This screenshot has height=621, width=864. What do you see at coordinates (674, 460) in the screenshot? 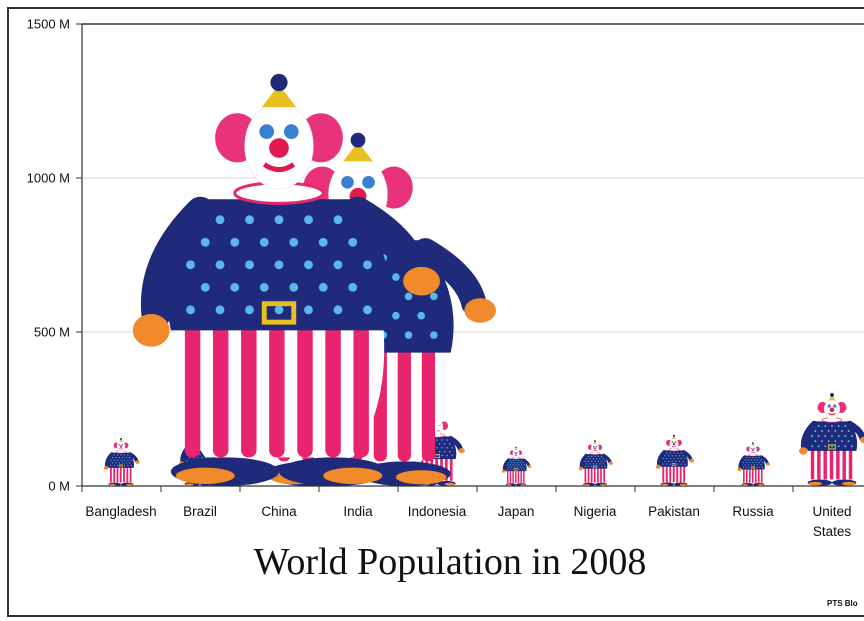
I see `bar-pakistan` at bounding box center [674, 460].